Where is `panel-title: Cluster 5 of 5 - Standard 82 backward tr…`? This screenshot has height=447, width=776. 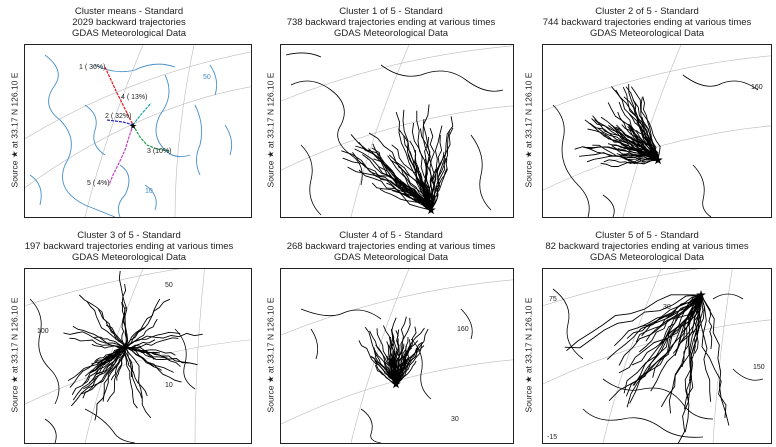 panel-title: Cluster 5 of 5 - Standard 82 backward tr… is located at coordinates (647, 246).